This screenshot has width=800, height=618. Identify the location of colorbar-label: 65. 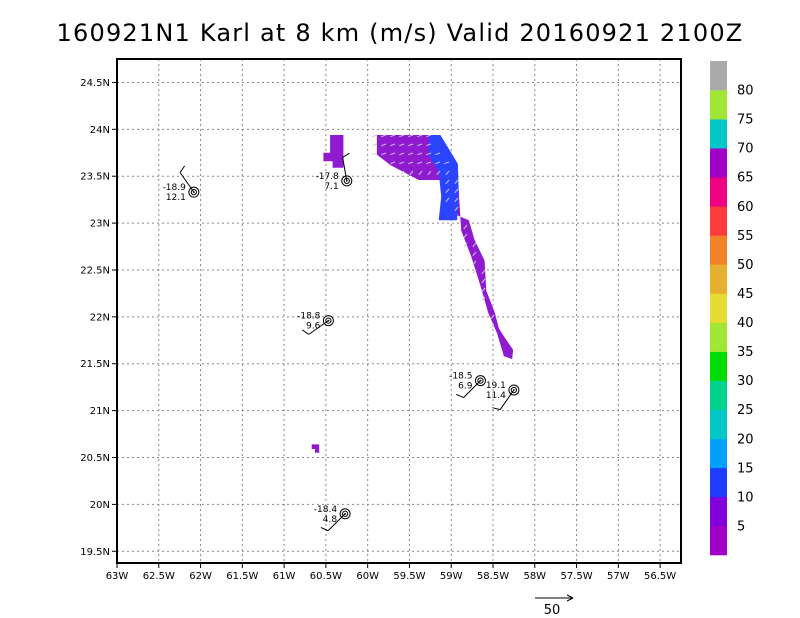
(745, 178).